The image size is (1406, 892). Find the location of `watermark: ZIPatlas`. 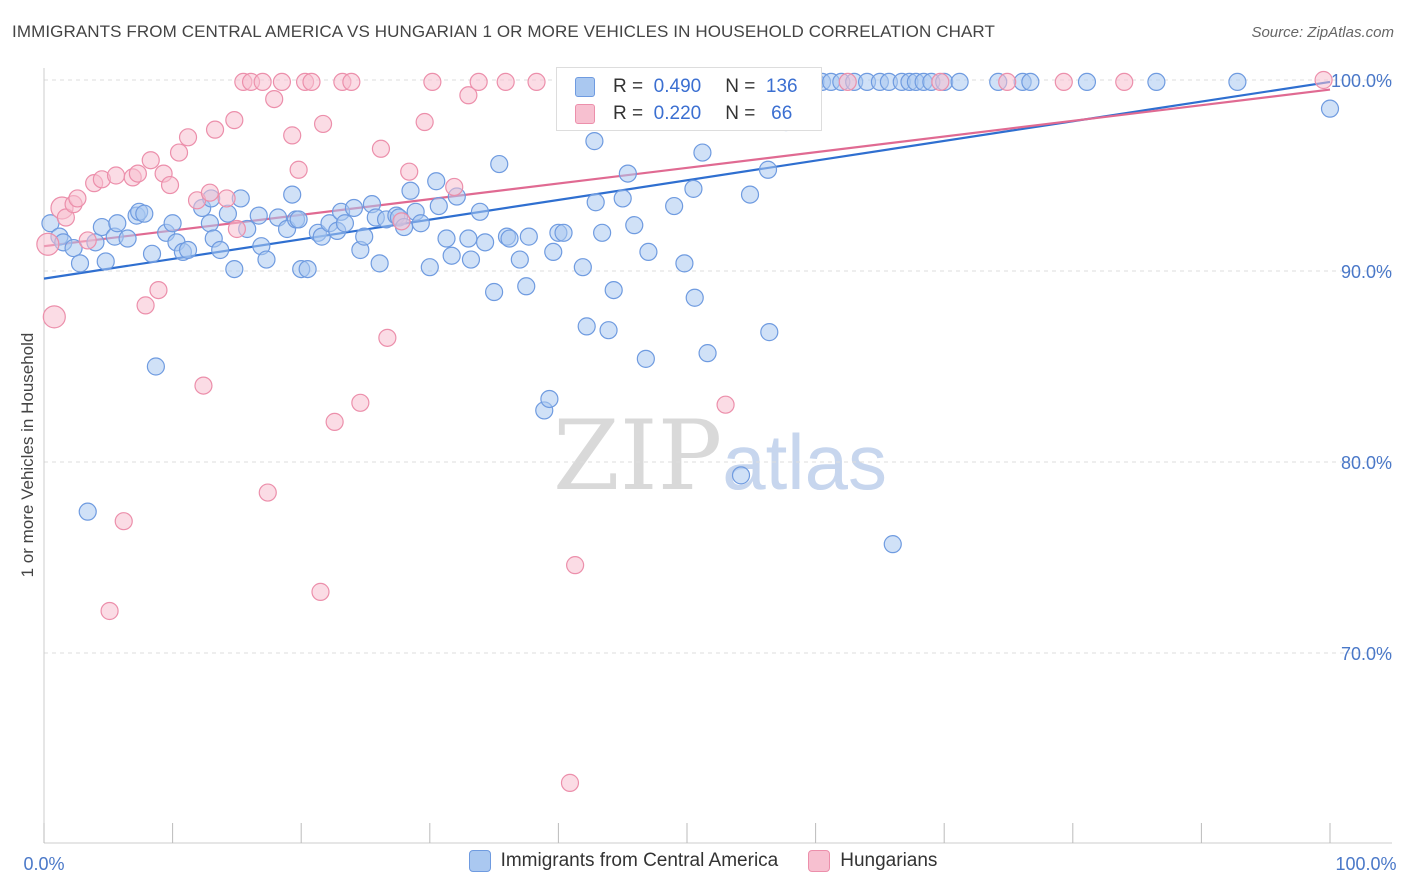

watermark: ZIPatlas is located at coordinates (720, 456).